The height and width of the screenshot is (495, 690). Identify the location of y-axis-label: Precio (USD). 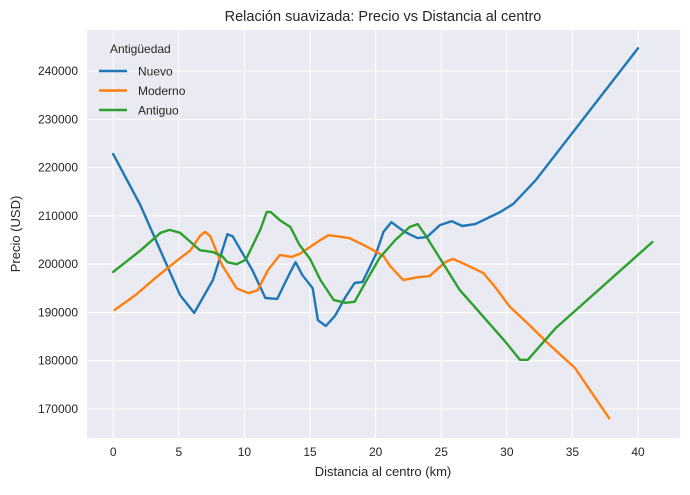
(15, 234).